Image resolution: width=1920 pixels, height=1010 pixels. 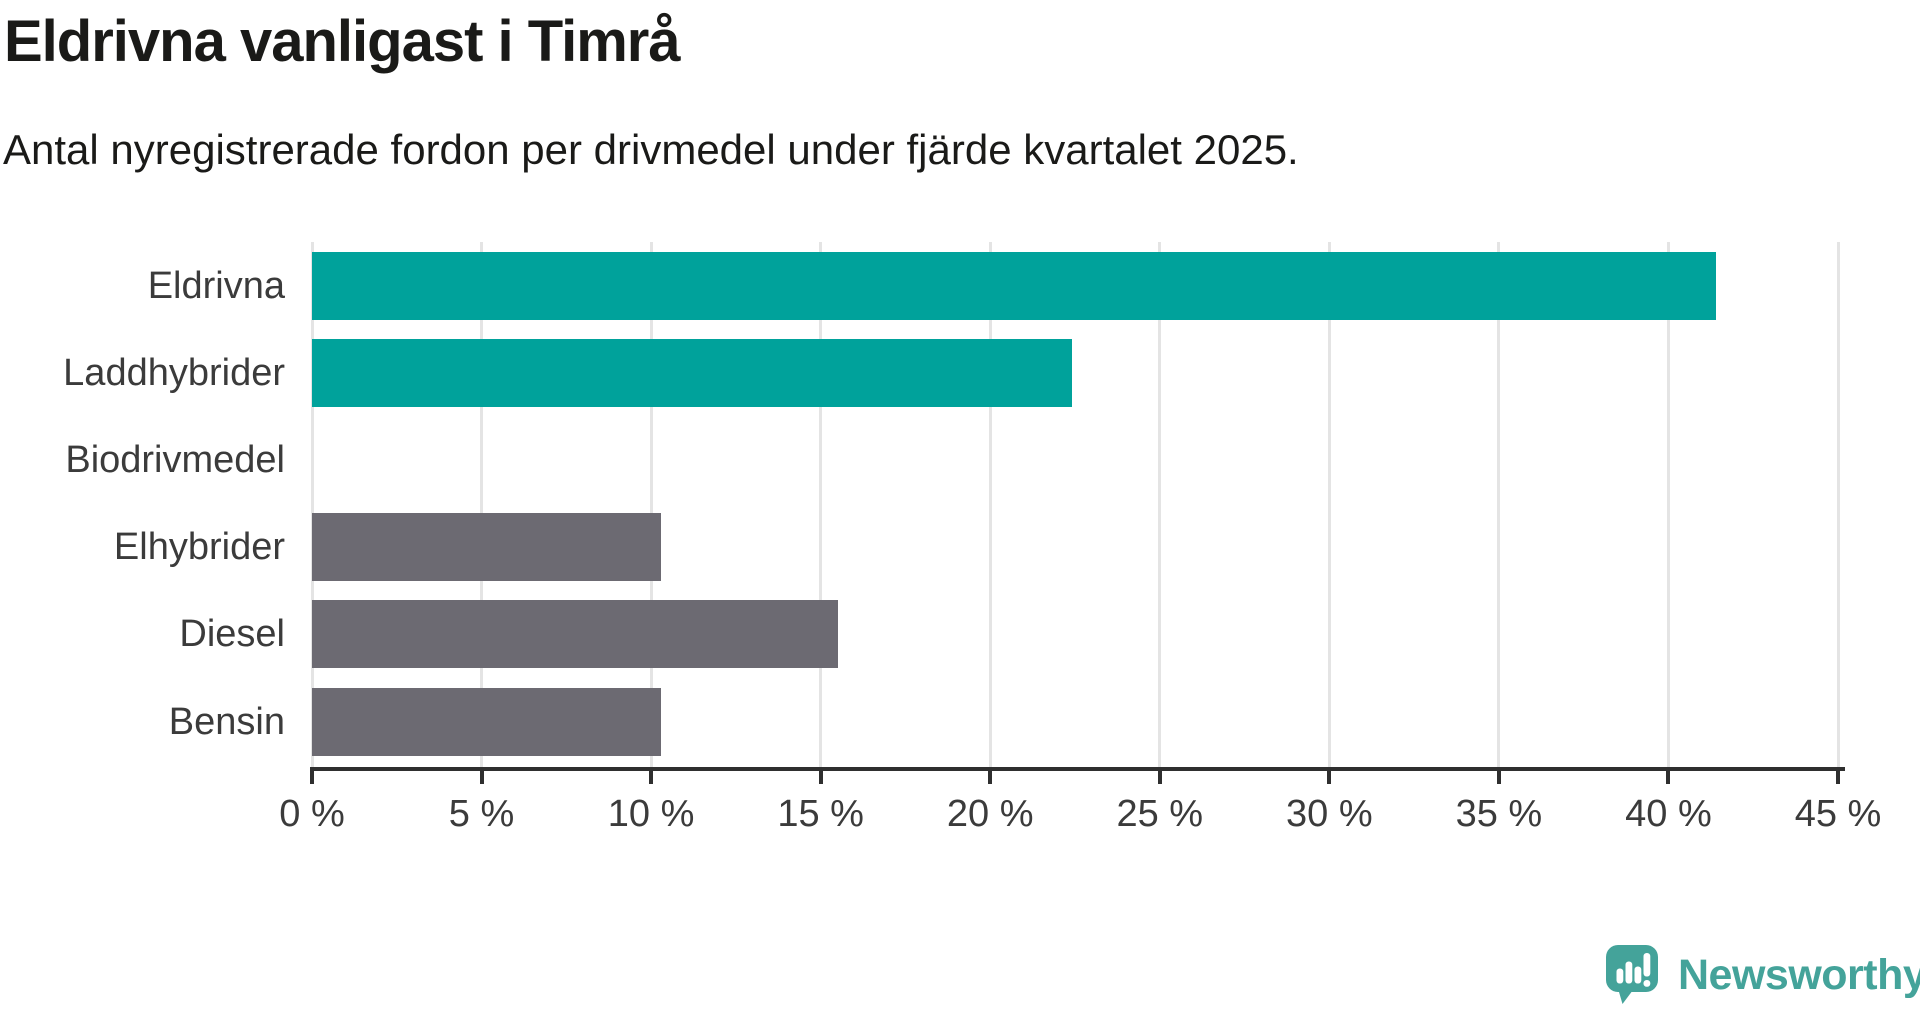 I want to click on bar-bensin, so click(x=487, y=721).